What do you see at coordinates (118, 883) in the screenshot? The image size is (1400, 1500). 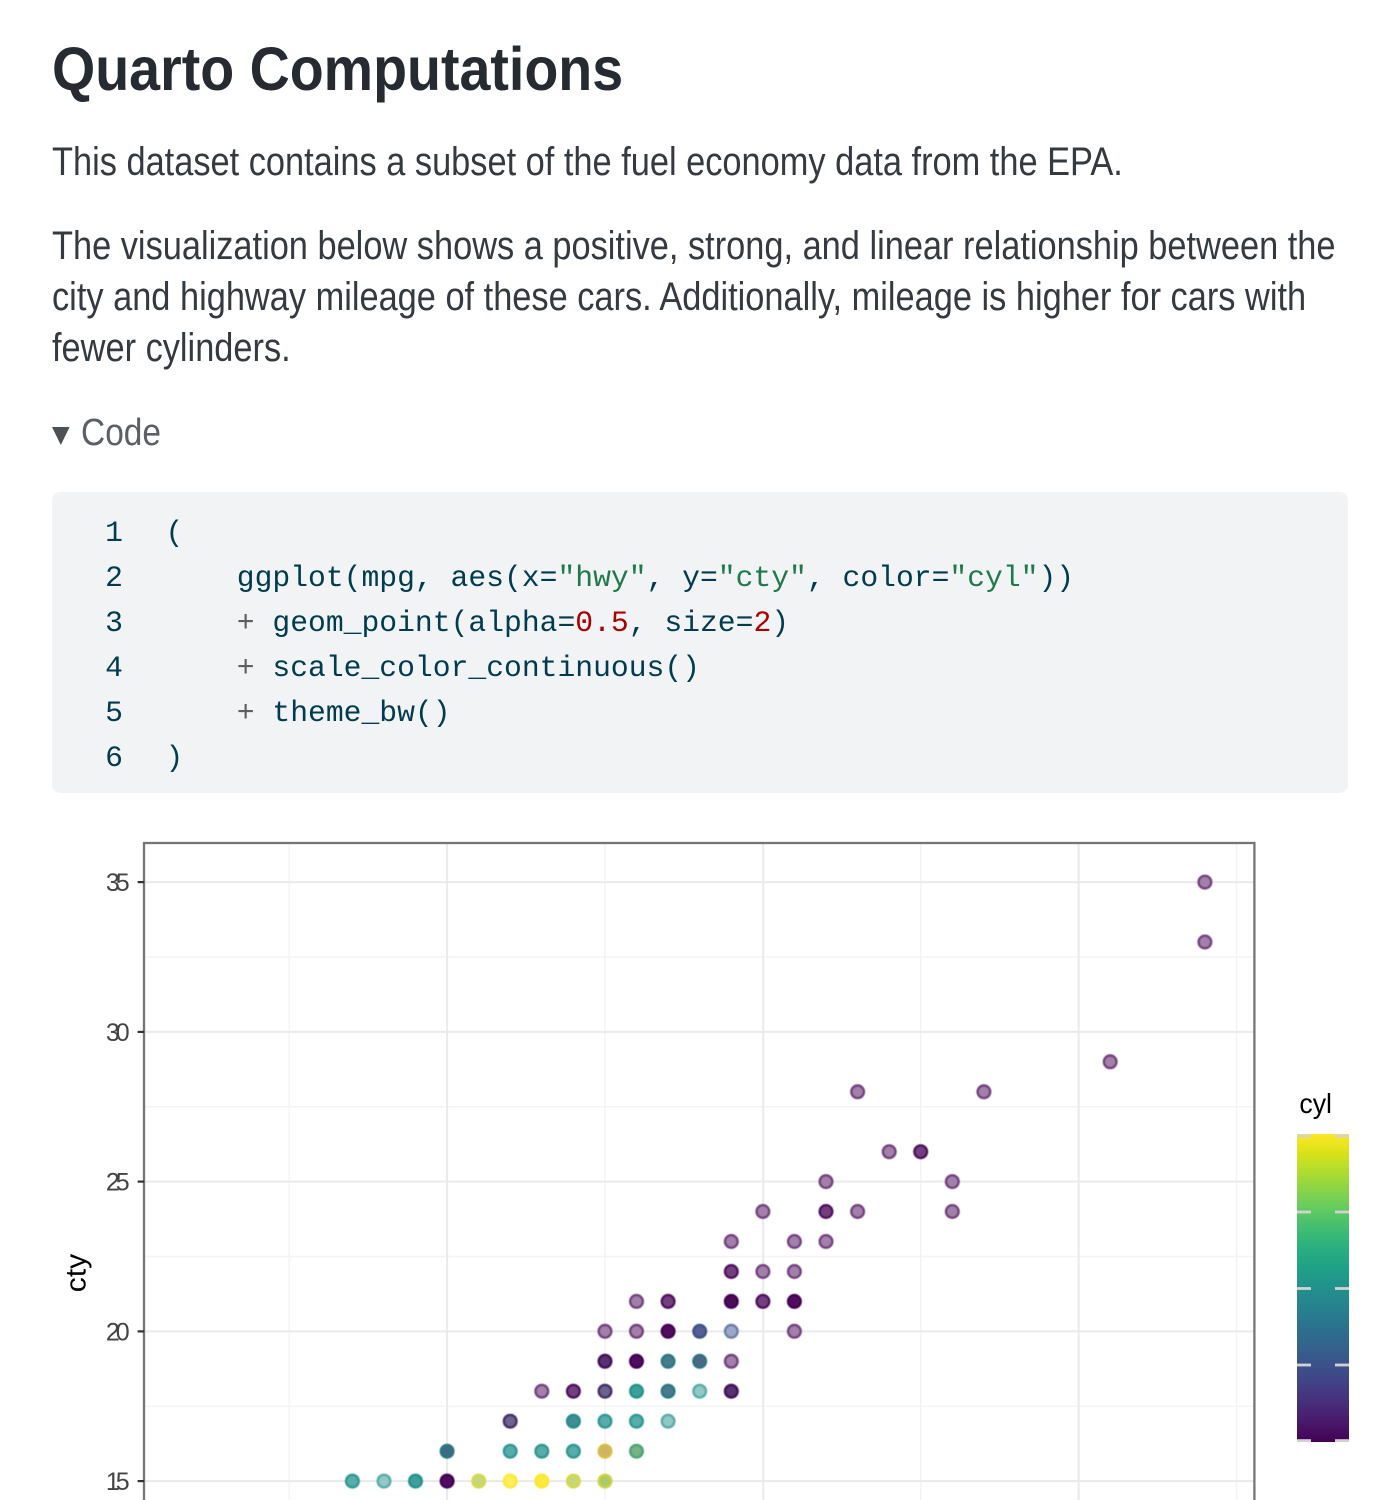 I see `svg-text: 35` at bounding box center [118, 883].